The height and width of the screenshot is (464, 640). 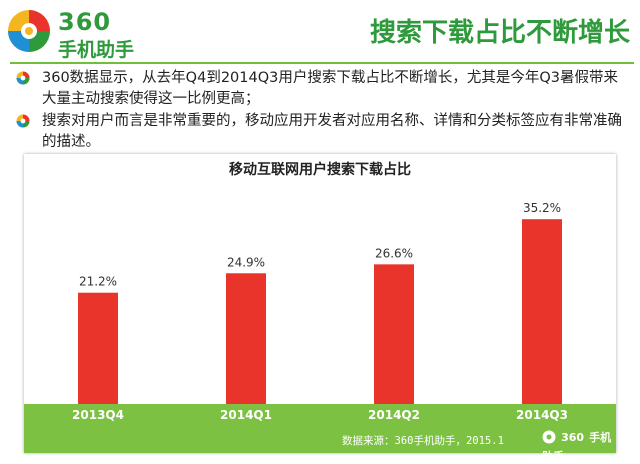 I want to click on brand-name: 手机助手, so click(x=96, y=50).